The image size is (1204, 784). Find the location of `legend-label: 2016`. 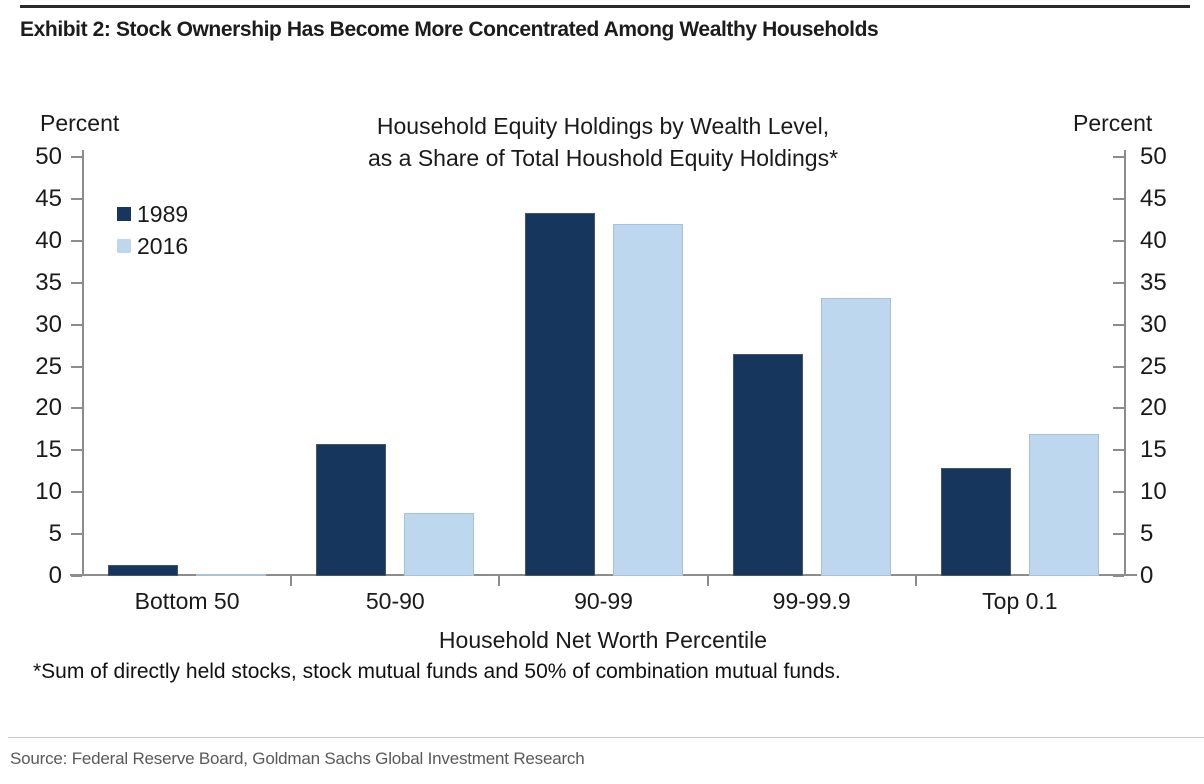

legend-label: 2016 is located at coordinates (163, 245).